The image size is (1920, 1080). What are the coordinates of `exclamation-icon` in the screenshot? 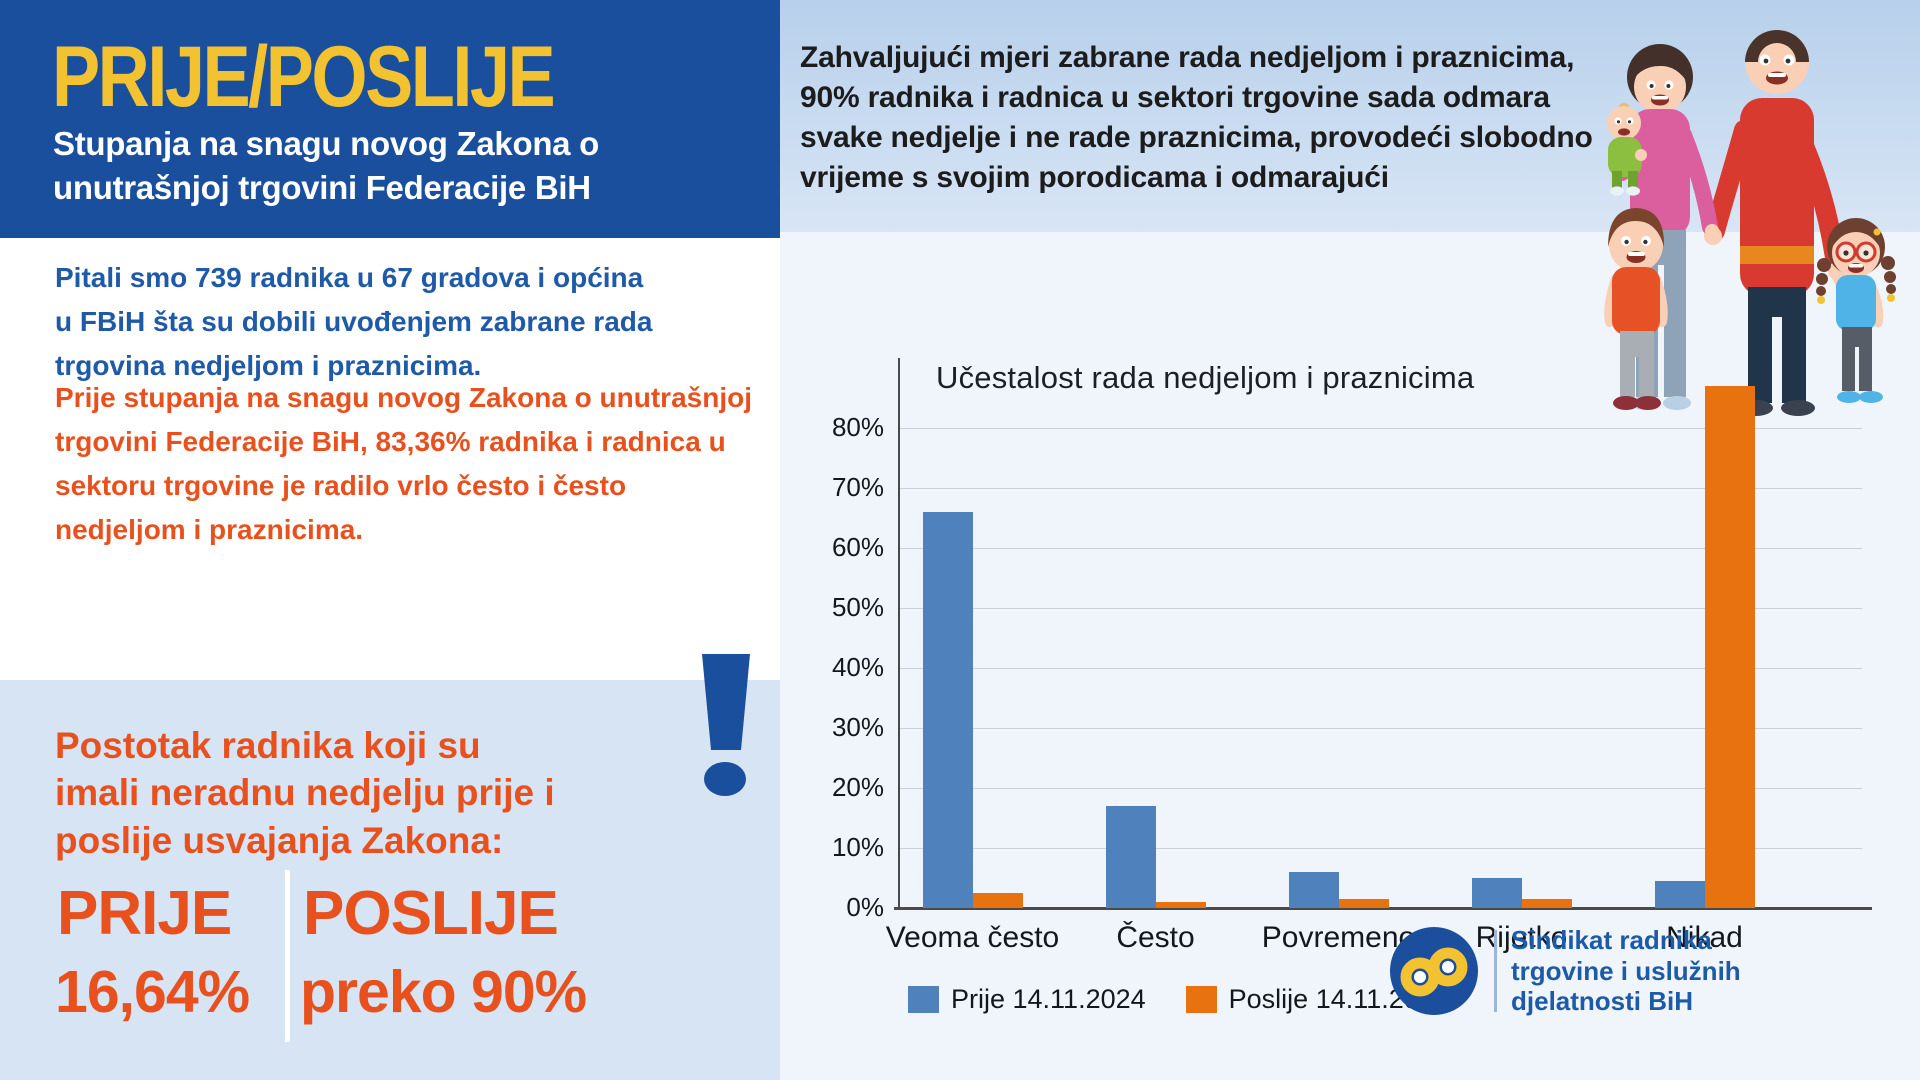 It's located at (726, 725).